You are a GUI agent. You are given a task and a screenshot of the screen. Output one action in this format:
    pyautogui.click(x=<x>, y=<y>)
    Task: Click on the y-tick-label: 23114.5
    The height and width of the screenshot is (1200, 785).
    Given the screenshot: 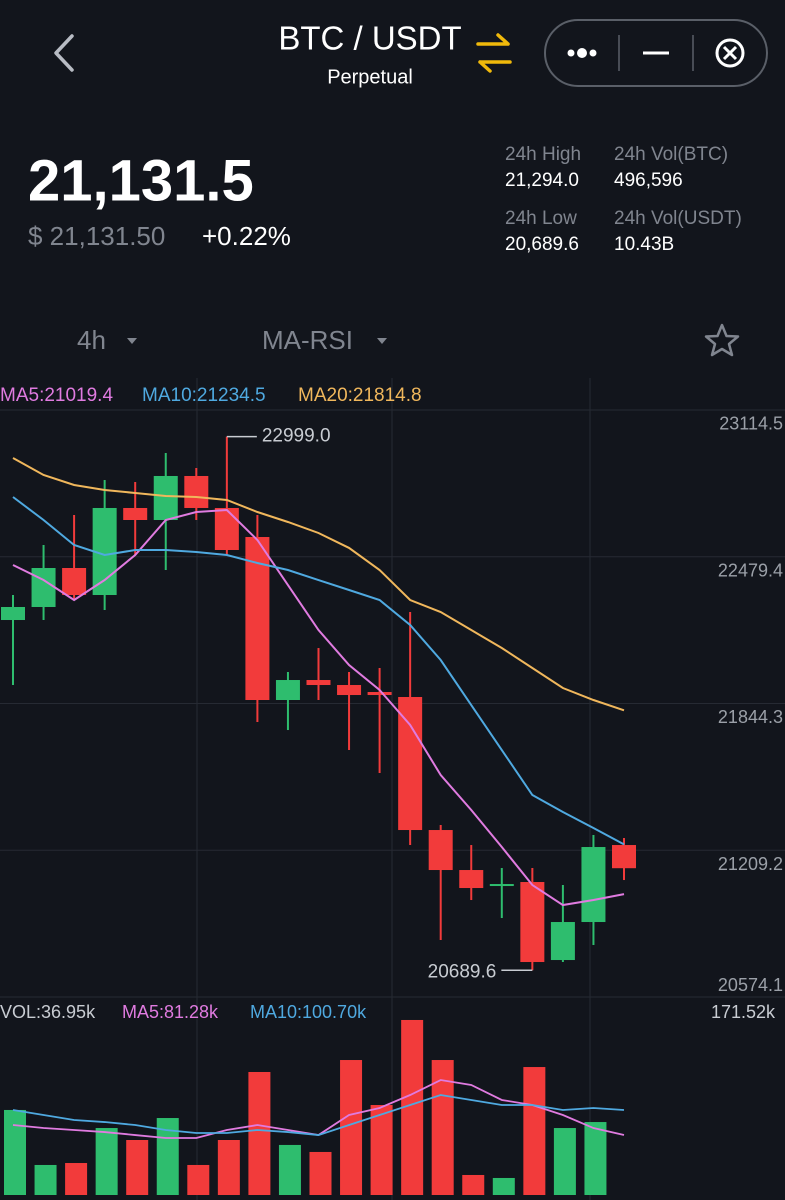 What is the action you would take?
    pyautogui.click(x=751, y=424)
    